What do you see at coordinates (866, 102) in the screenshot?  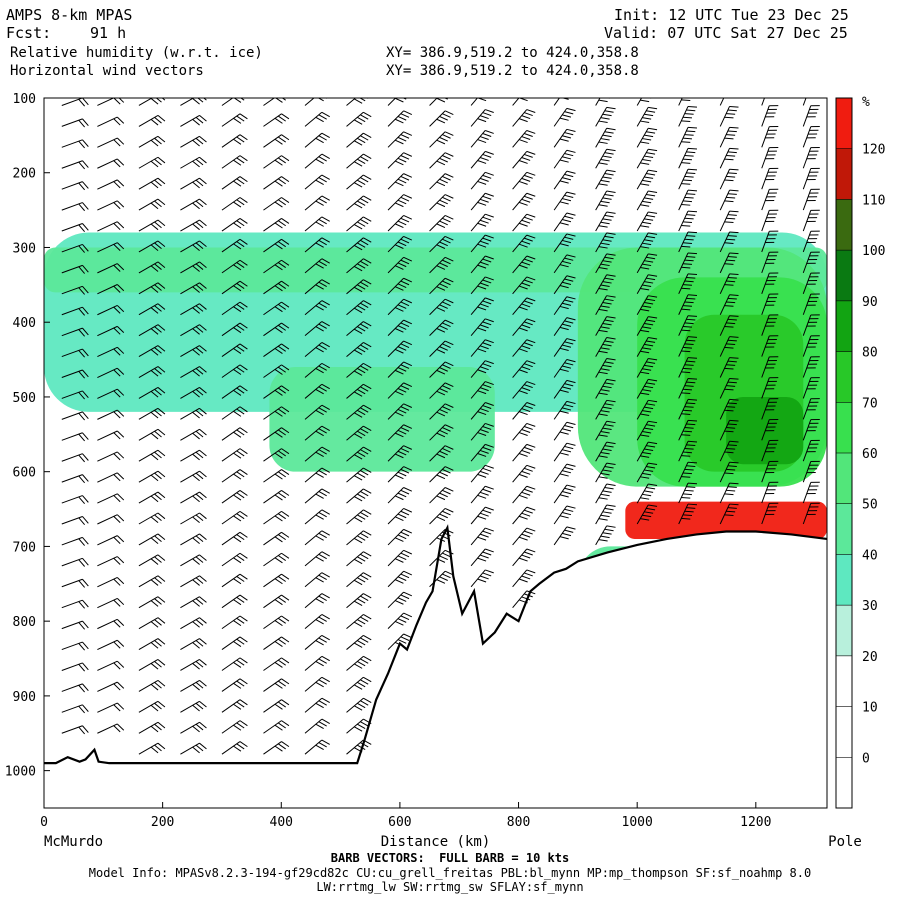 I see `colorbar-unit: %` at bounding box center [866, 102].